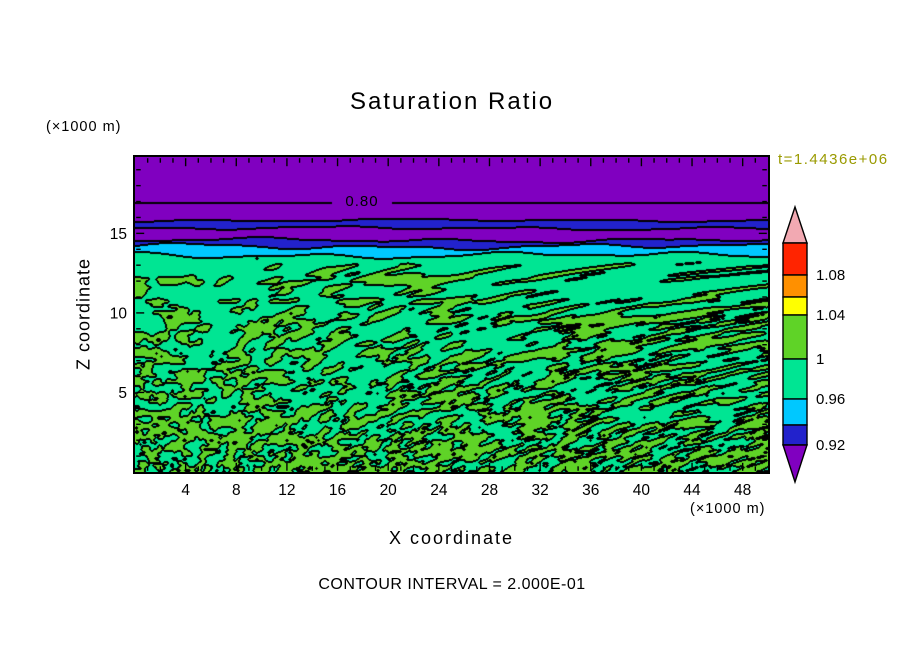 This screenshot has height=654, width=904. What do you see at coordinates (439, 490) in the screenshot?
I see `x-tick-label: 24` at bounding box center [439, 490].